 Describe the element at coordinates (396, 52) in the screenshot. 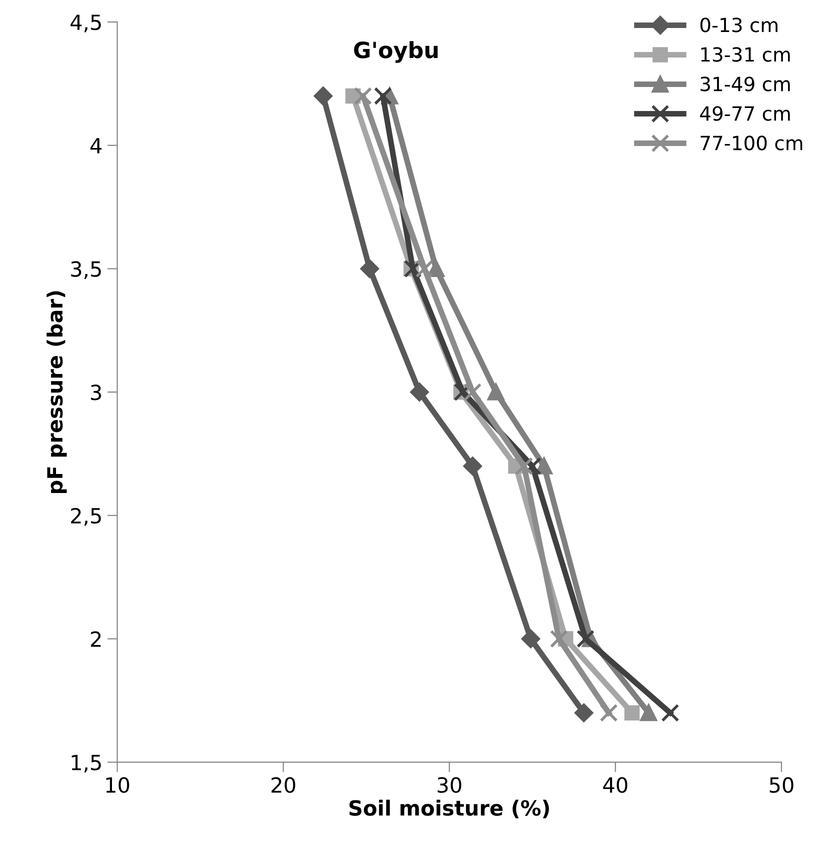

I see `text: G'oybu` at that location.